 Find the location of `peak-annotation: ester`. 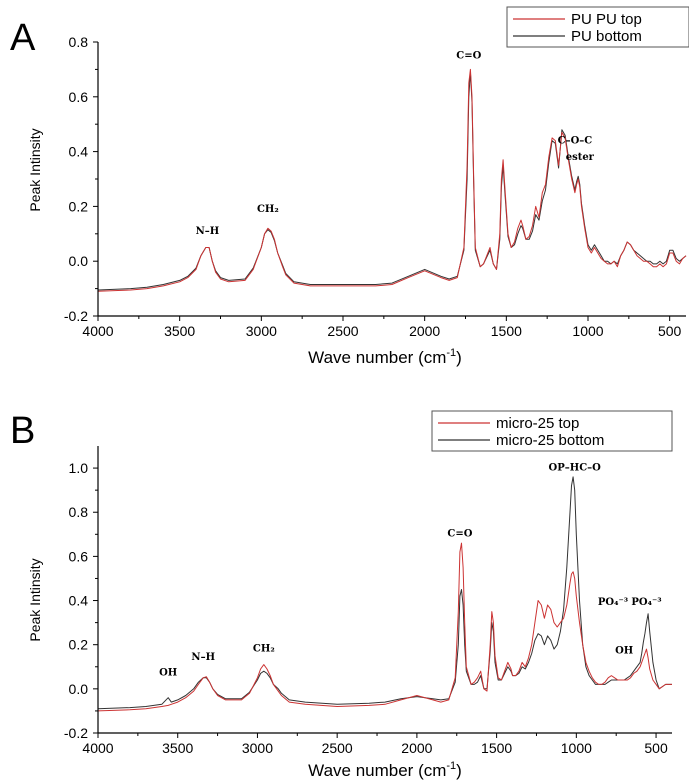

peak-annotation: ester is located at coordinates (580, 157).